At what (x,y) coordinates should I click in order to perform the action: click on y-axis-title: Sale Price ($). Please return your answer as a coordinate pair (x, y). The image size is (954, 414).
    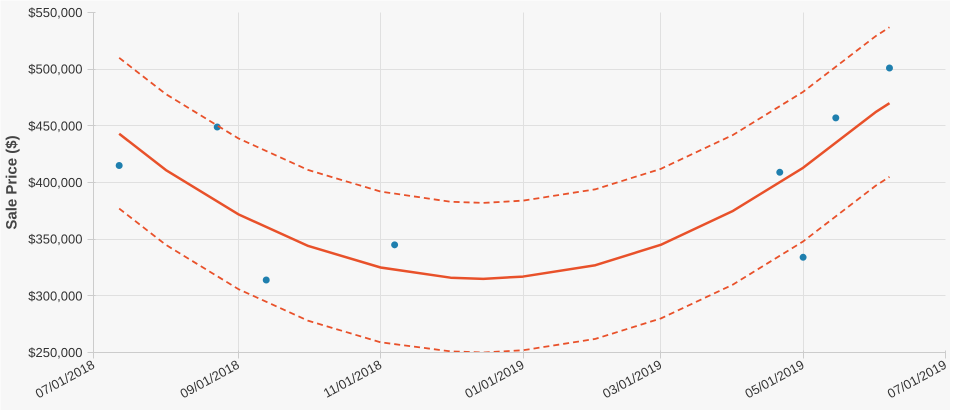
    Looking at the image, I should click on (11, 182).